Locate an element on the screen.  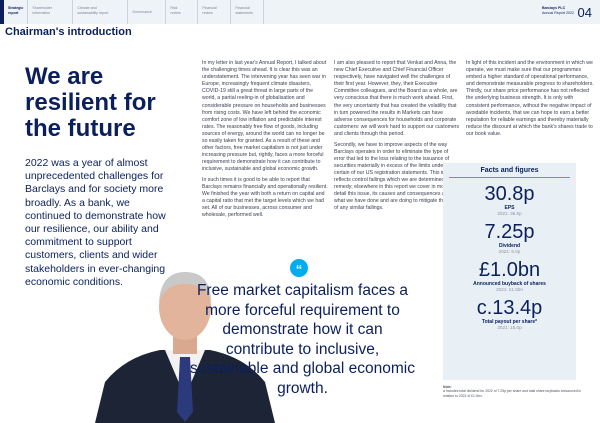
fact-label: Announced buyback of shares is located at coordinates (509, 284).